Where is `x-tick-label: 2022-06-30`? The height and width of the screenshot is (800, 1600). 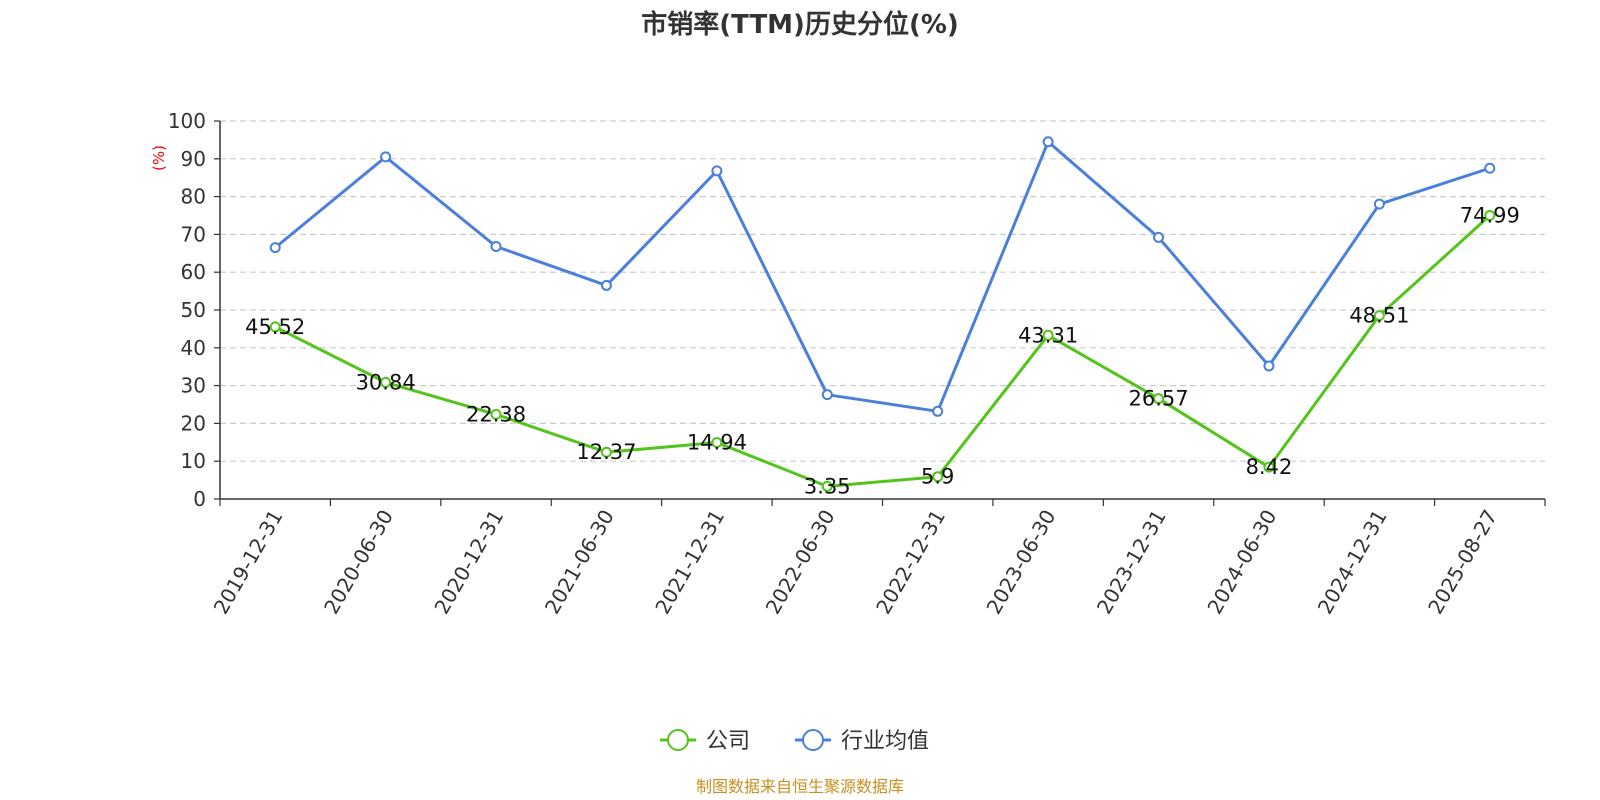
x-tick-label: 2022-06-30 is located at coordinates (800, 562).